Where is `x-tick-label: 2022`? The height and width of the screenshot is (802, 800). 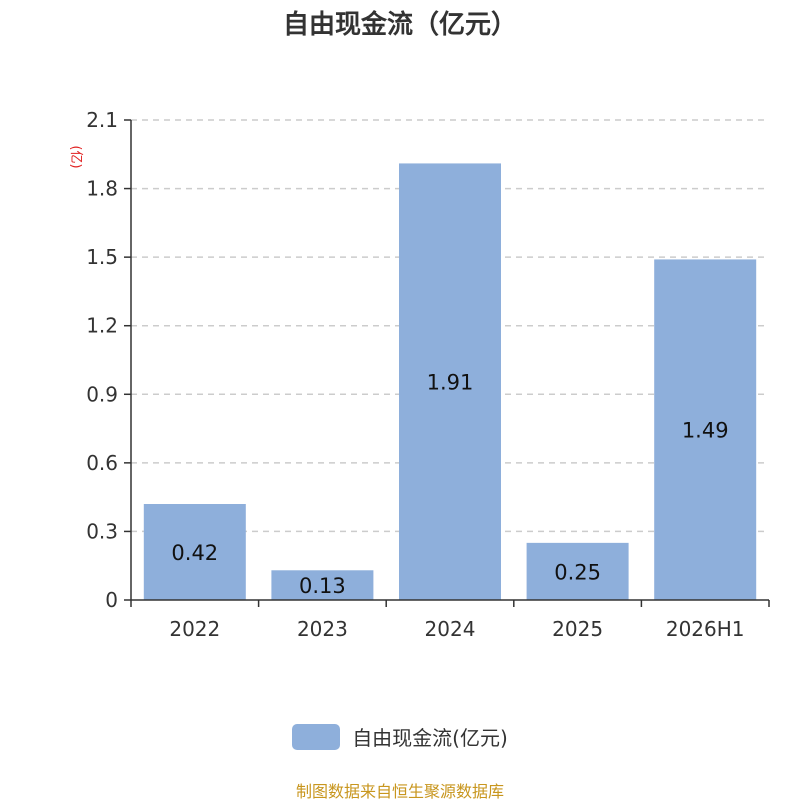
x-tick-label: 2022 is located at coordinates (194, 629).